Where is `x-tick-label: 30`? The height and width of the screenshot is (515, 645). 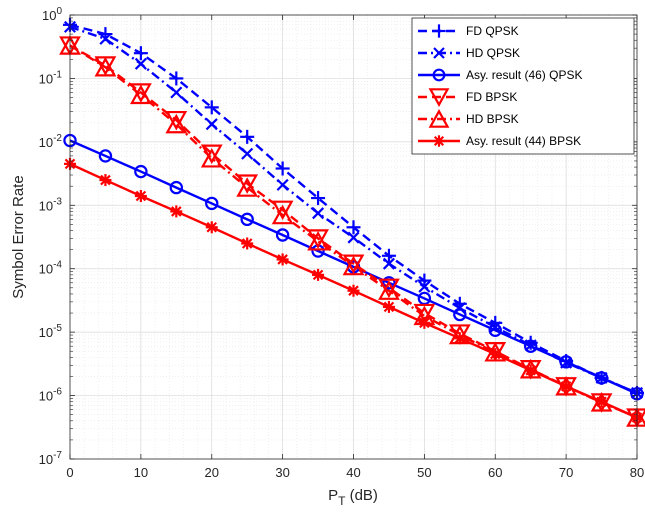
x-tick-label: 30 is located at coordinates (282, 472).